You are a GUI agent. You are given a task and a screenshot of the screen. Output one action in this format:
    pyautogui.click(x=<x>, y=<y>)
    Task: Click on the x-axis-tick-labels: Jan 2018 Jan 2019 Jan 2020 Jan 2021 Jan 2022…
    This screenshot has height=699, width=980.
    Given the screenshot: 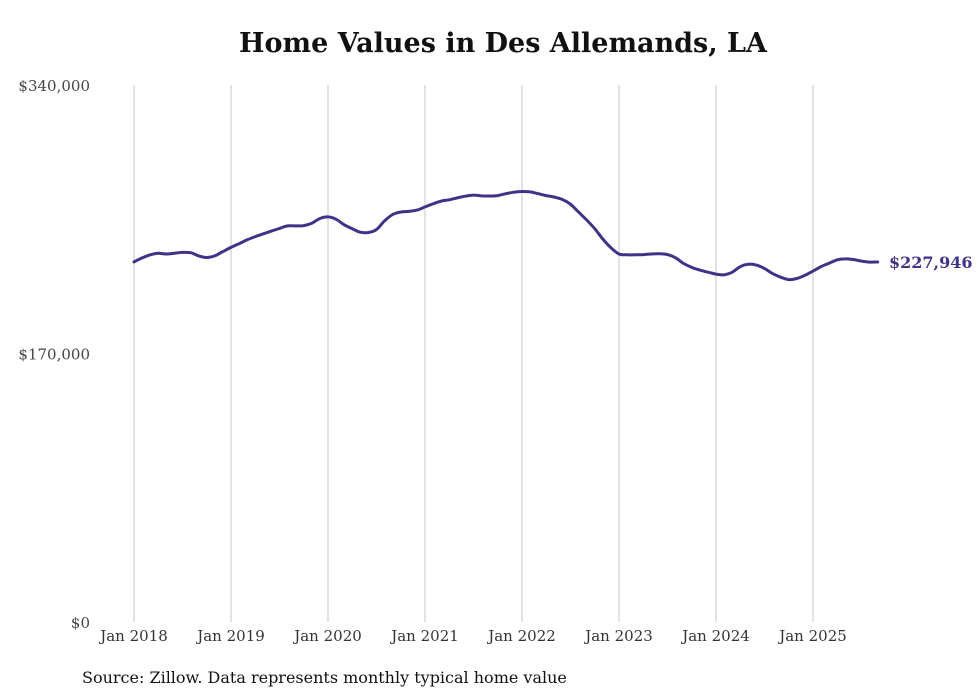 What is the action you would take?
    pyautogui.click(x=472, y=636)
    